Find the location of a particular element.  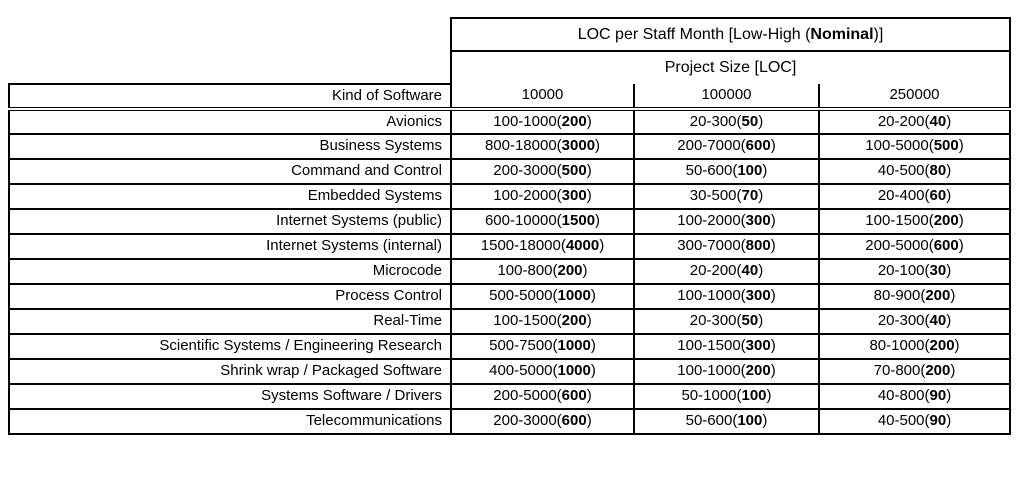

loc-range-value: 100-1000( is located at coordinates (711, 296).